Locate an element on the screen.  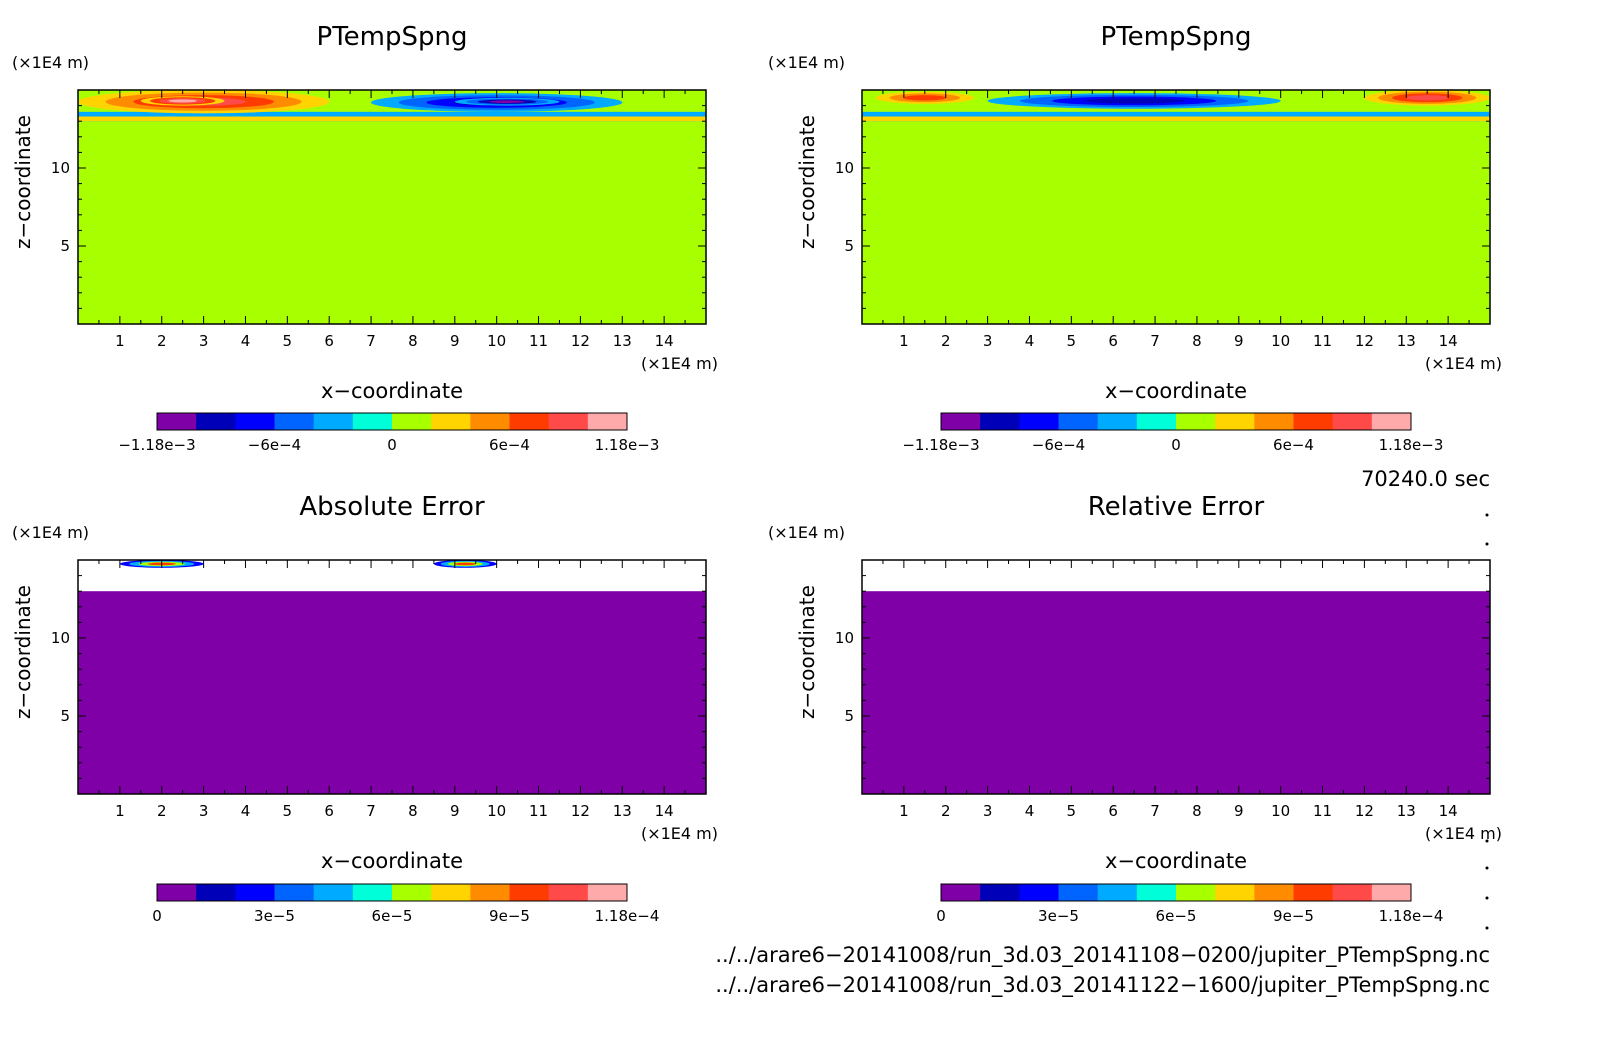
x-tick-label: 3 is located at coordinates (204, 811).